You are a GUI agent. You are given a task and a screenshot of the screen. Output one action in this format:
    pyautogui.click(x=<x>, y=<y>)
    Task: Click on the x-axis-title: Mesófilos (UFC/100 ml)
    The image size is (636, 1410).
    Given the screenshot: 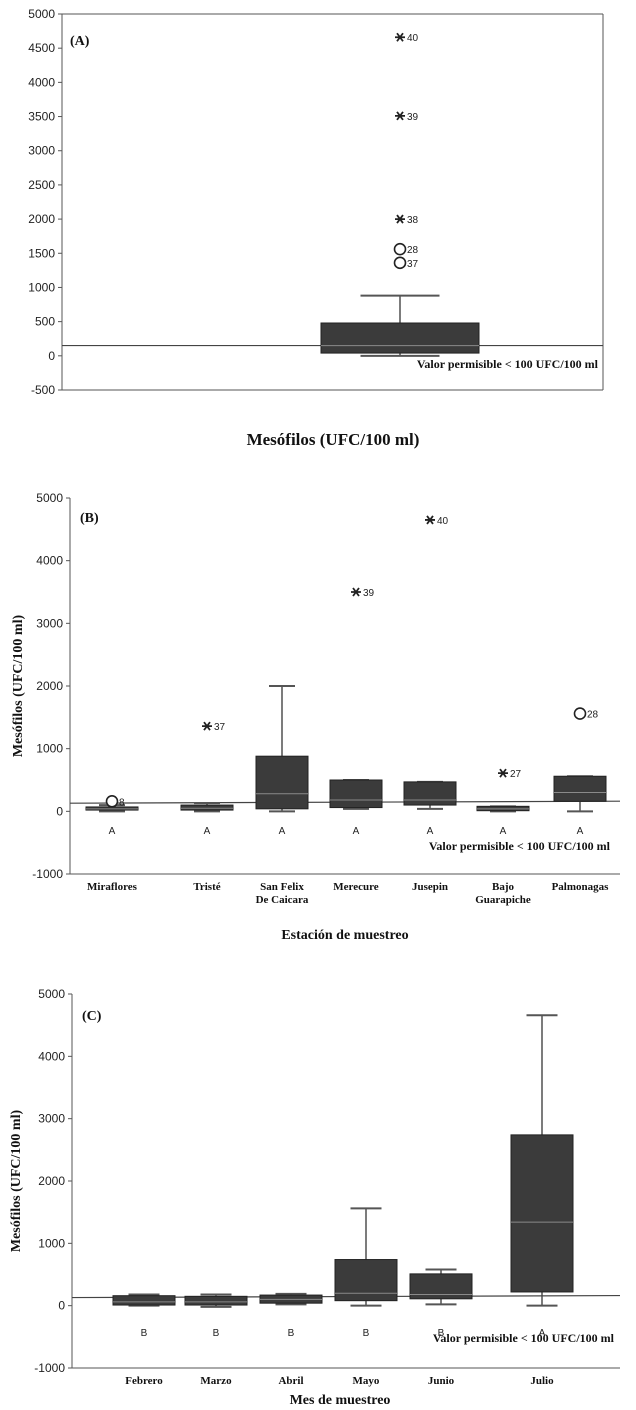 What is the action you would take?
    pyautogui.click(x=333, y=439)
    